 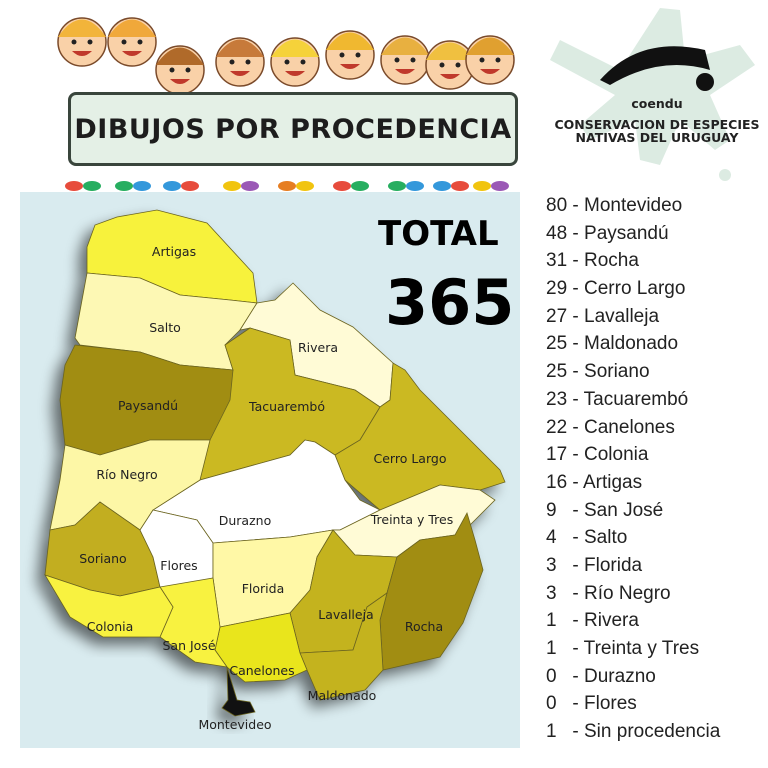 I want to click on region-label-colonia: Colonia, so click(x=110, y=626).